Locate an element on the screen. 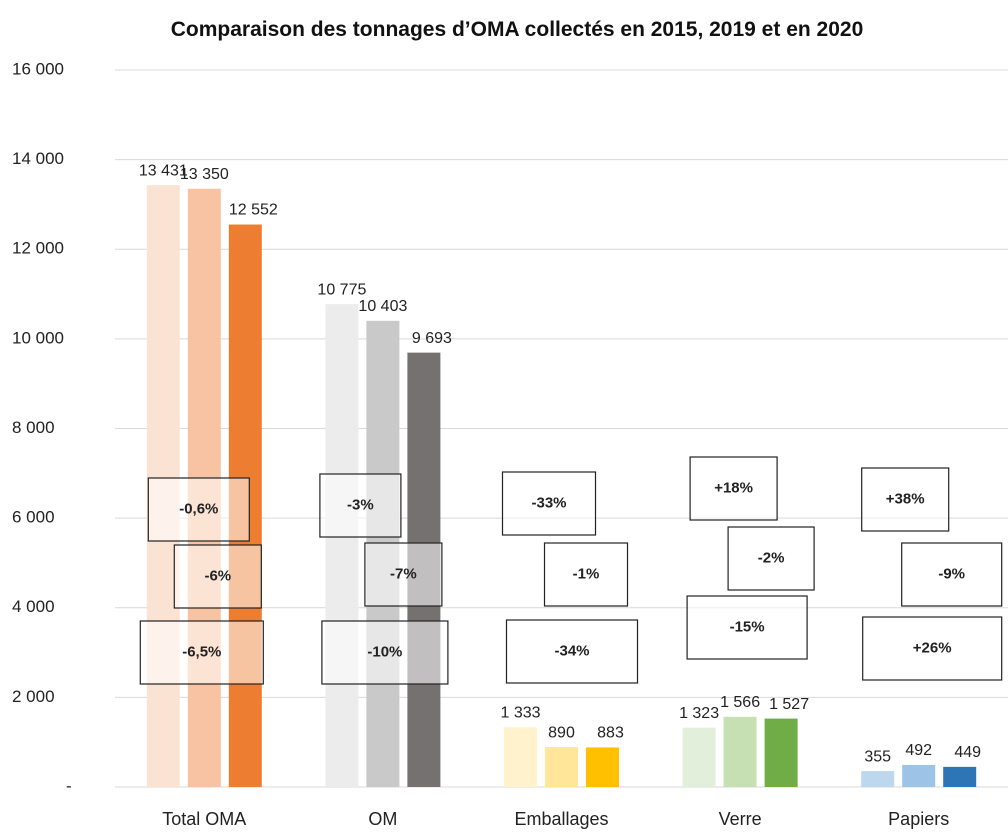 This screenshot has width=1008, height=832. annotation: -15% is located at coordinates (747, 626).